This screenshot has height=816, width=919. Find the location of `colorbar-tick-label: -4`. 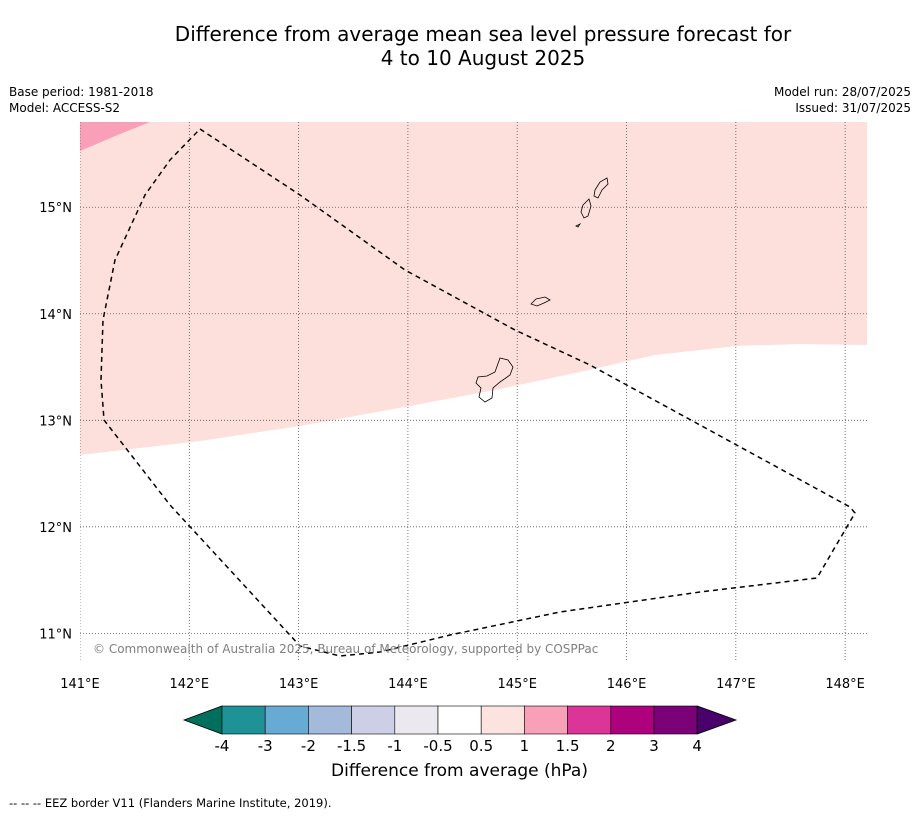

colorbar-tick-label: -4 is located at coordinates (222, 746).